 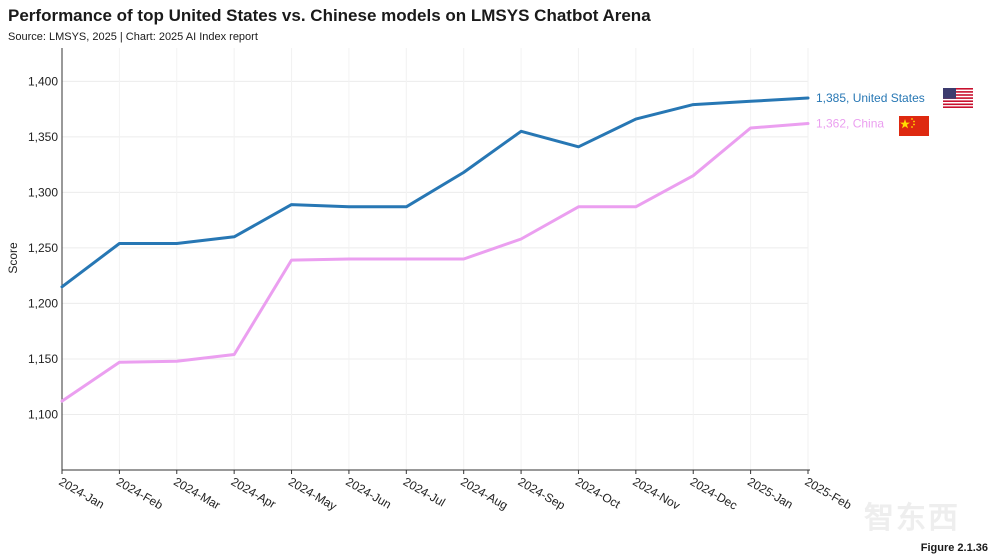 What do you see at coordinates (43, 81) in the screenshot?
I see `y-tick-label: 1,400` at bounding box center [43, 81].